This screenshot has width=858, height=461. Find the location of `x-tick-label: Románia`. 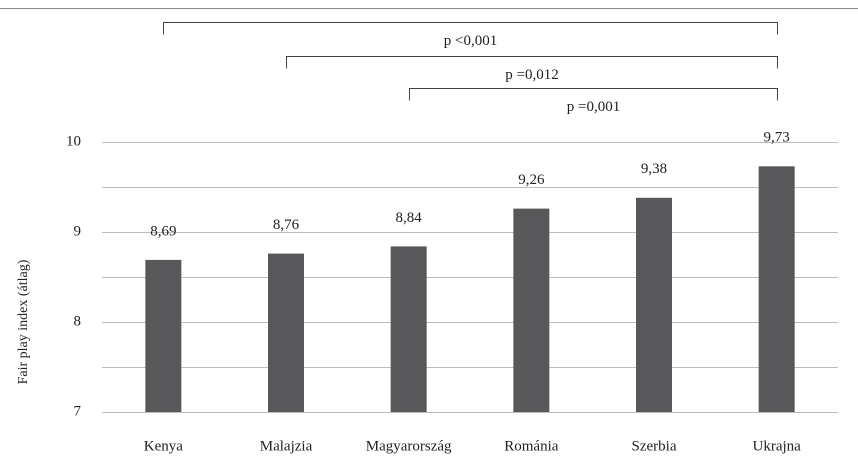

x-tick-label: Románia is located at coordinates (531, 446).